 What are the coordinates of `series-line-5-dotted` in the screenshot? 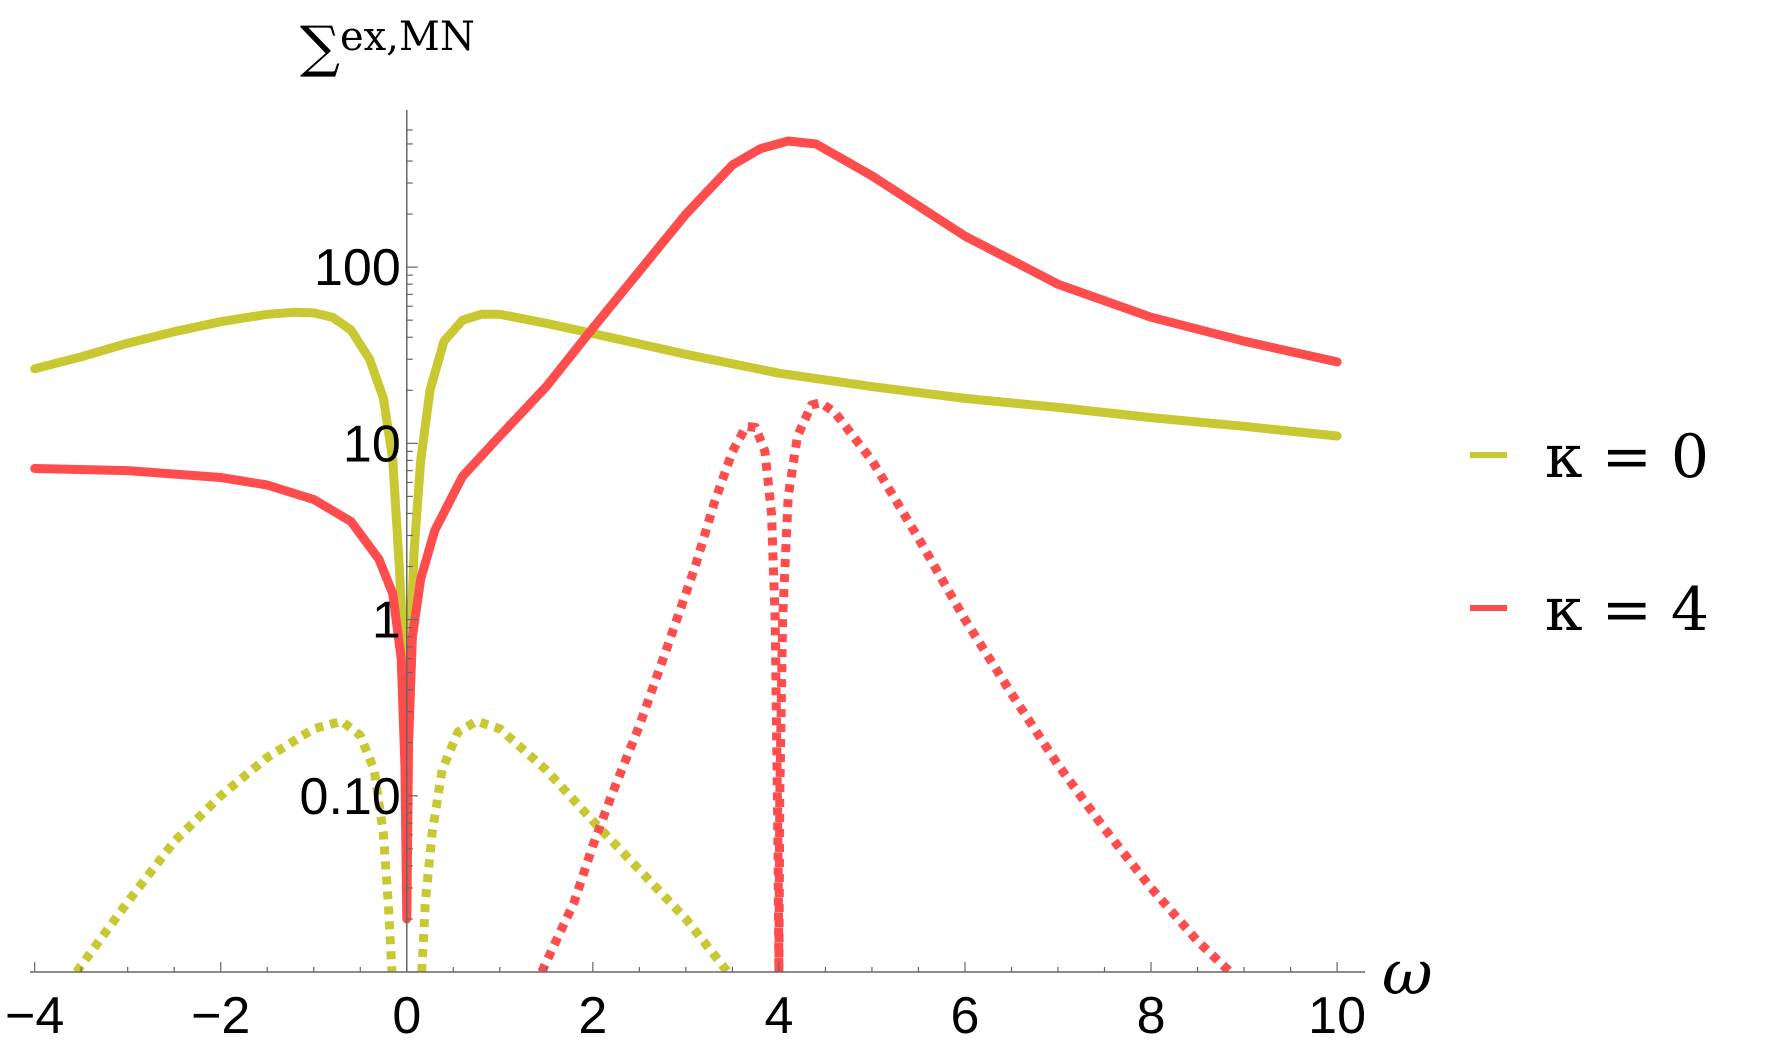 It's located at (660, 696).